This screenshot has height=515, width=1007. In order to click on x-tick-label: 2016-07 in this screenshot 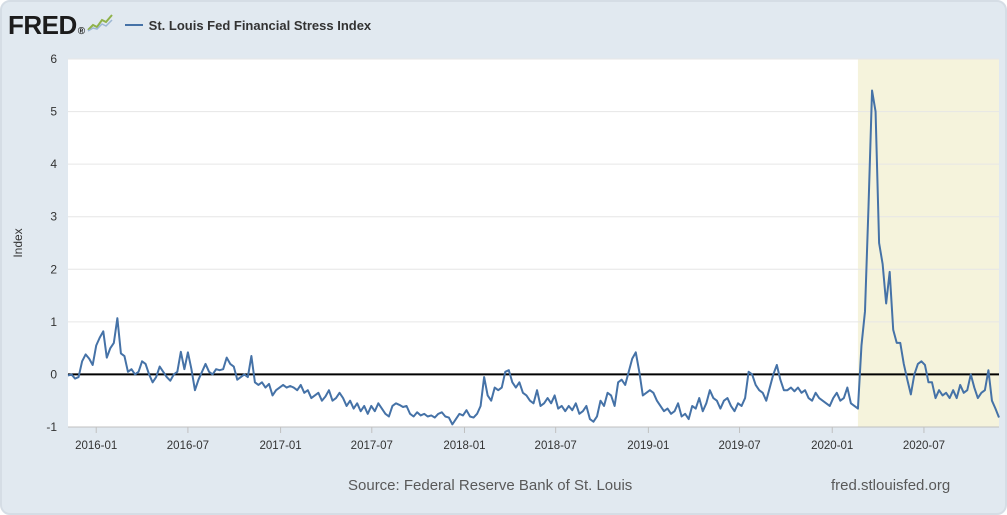, I will do `click(188, 446)`.